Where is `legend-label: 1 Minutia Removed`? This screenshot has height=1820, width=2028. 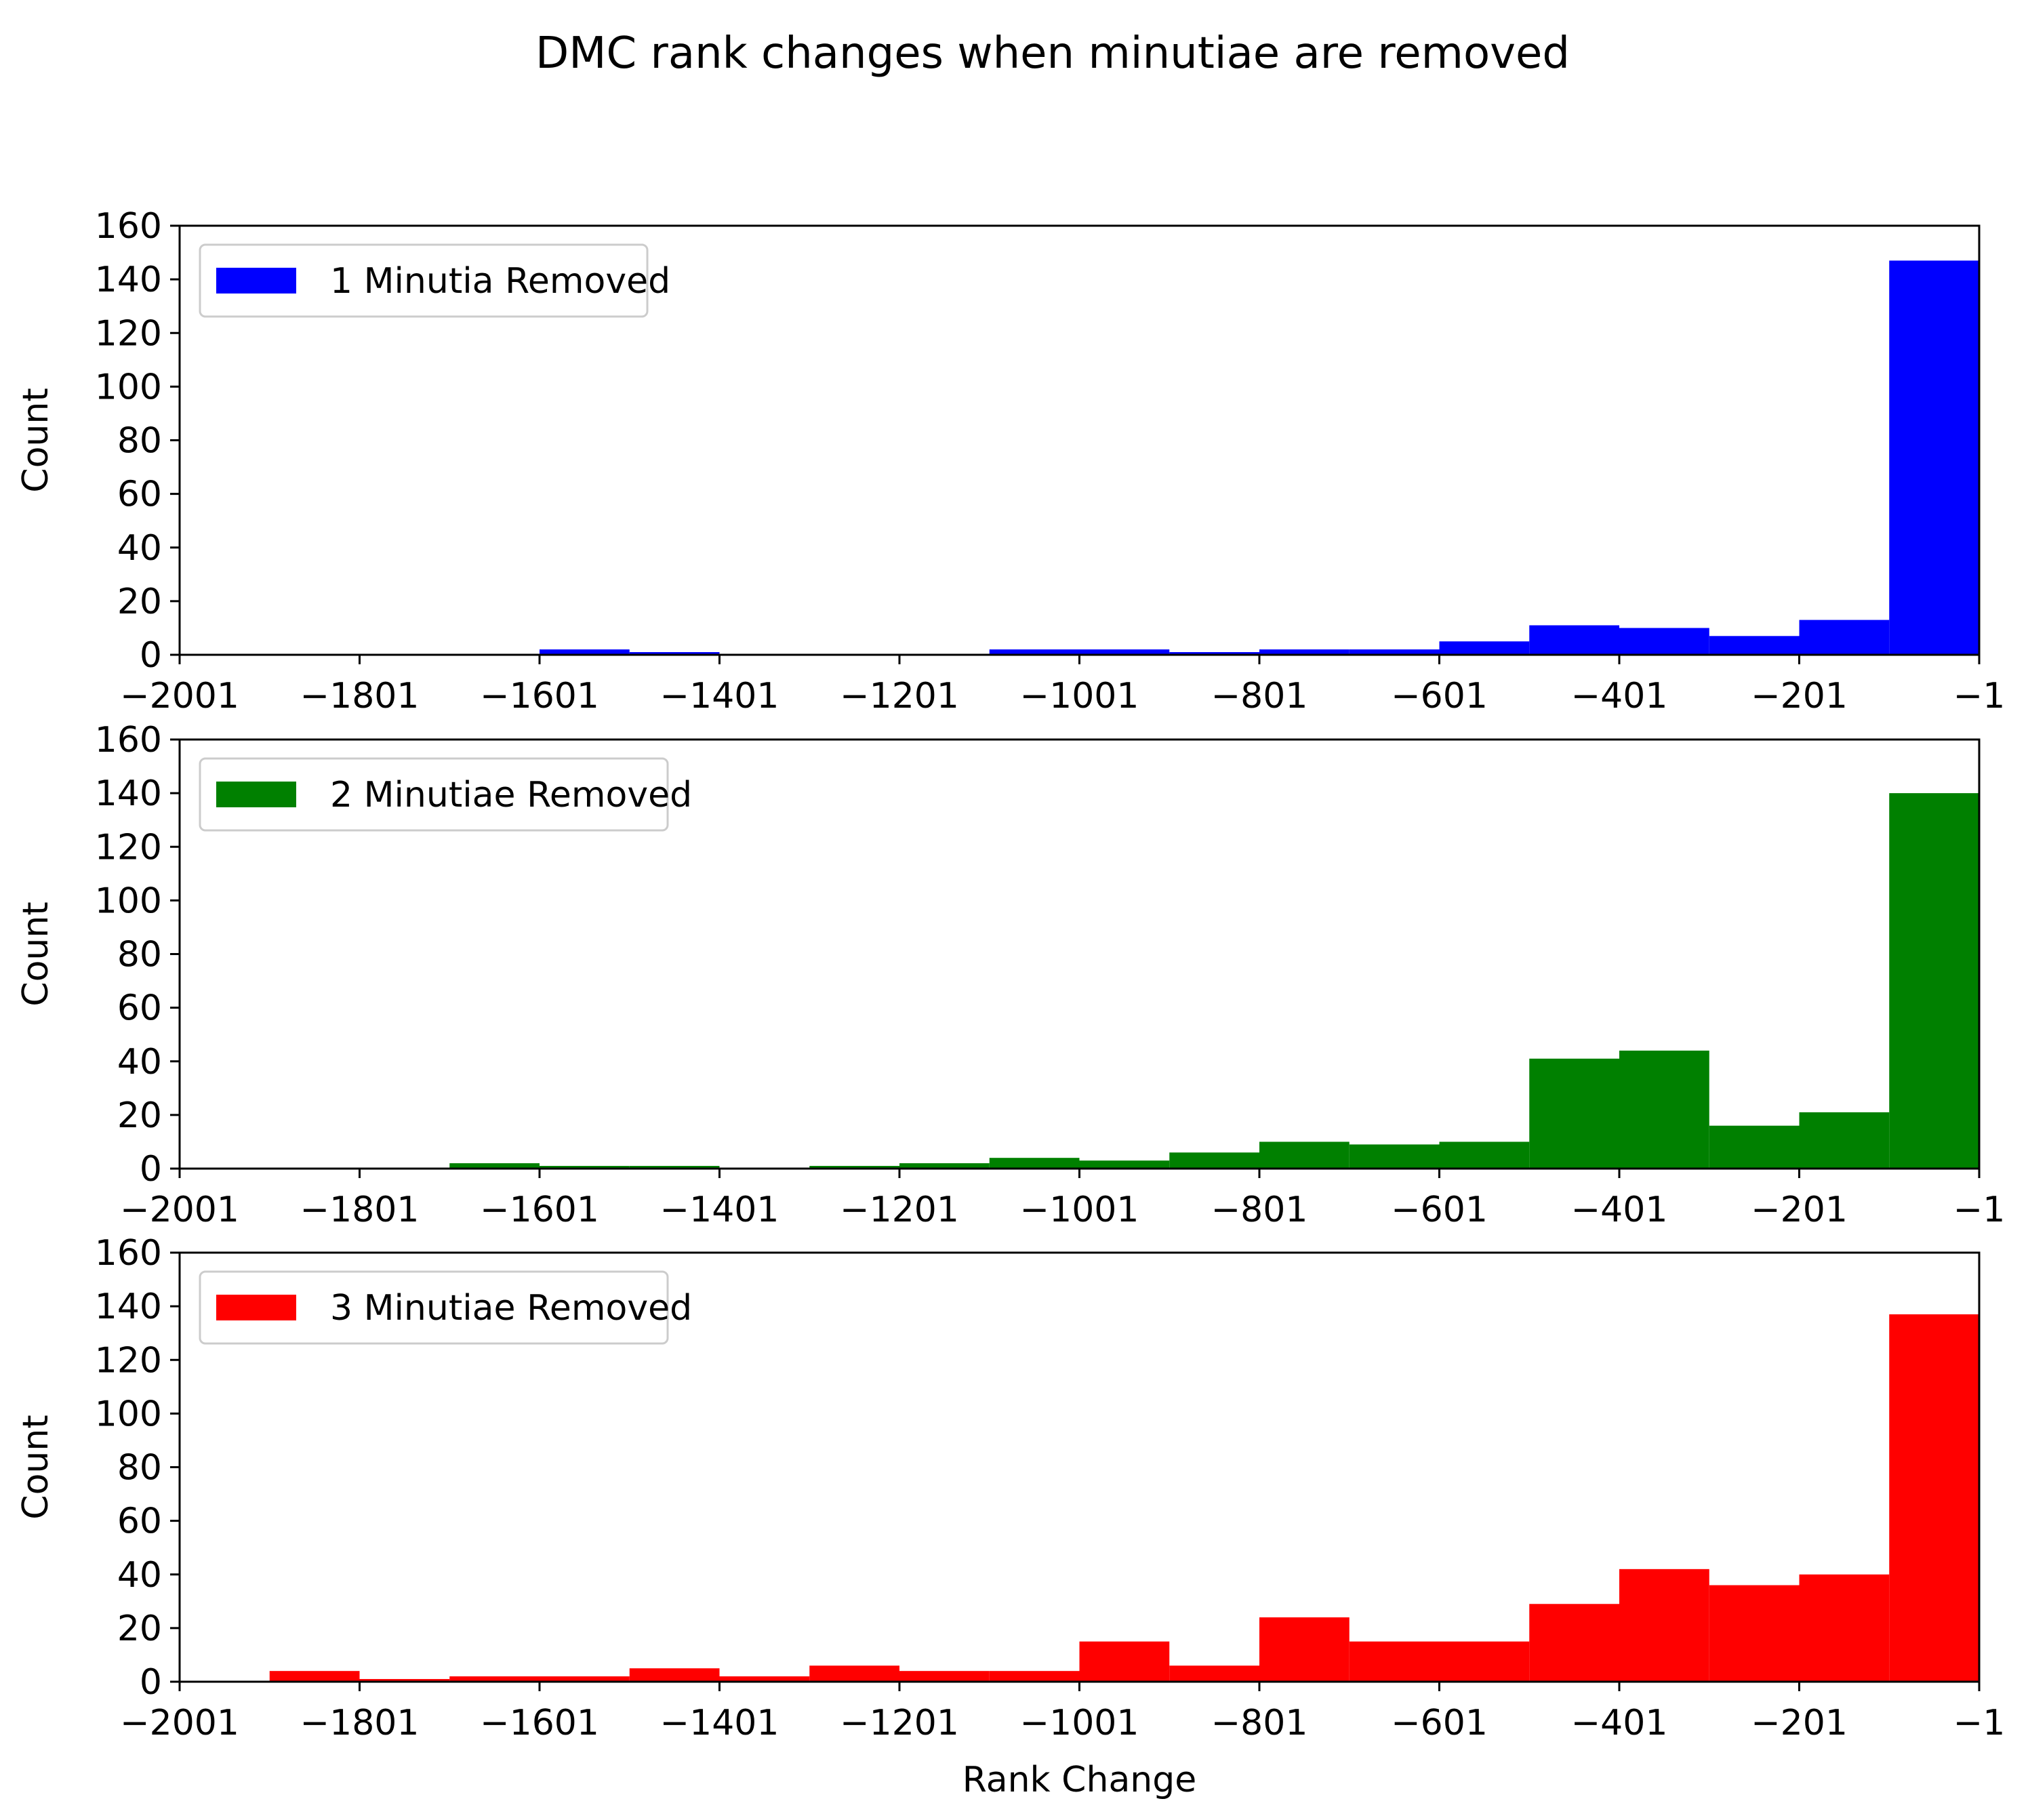
legend-label: 1 Minutia Removed is located at coordinates (500, 281).